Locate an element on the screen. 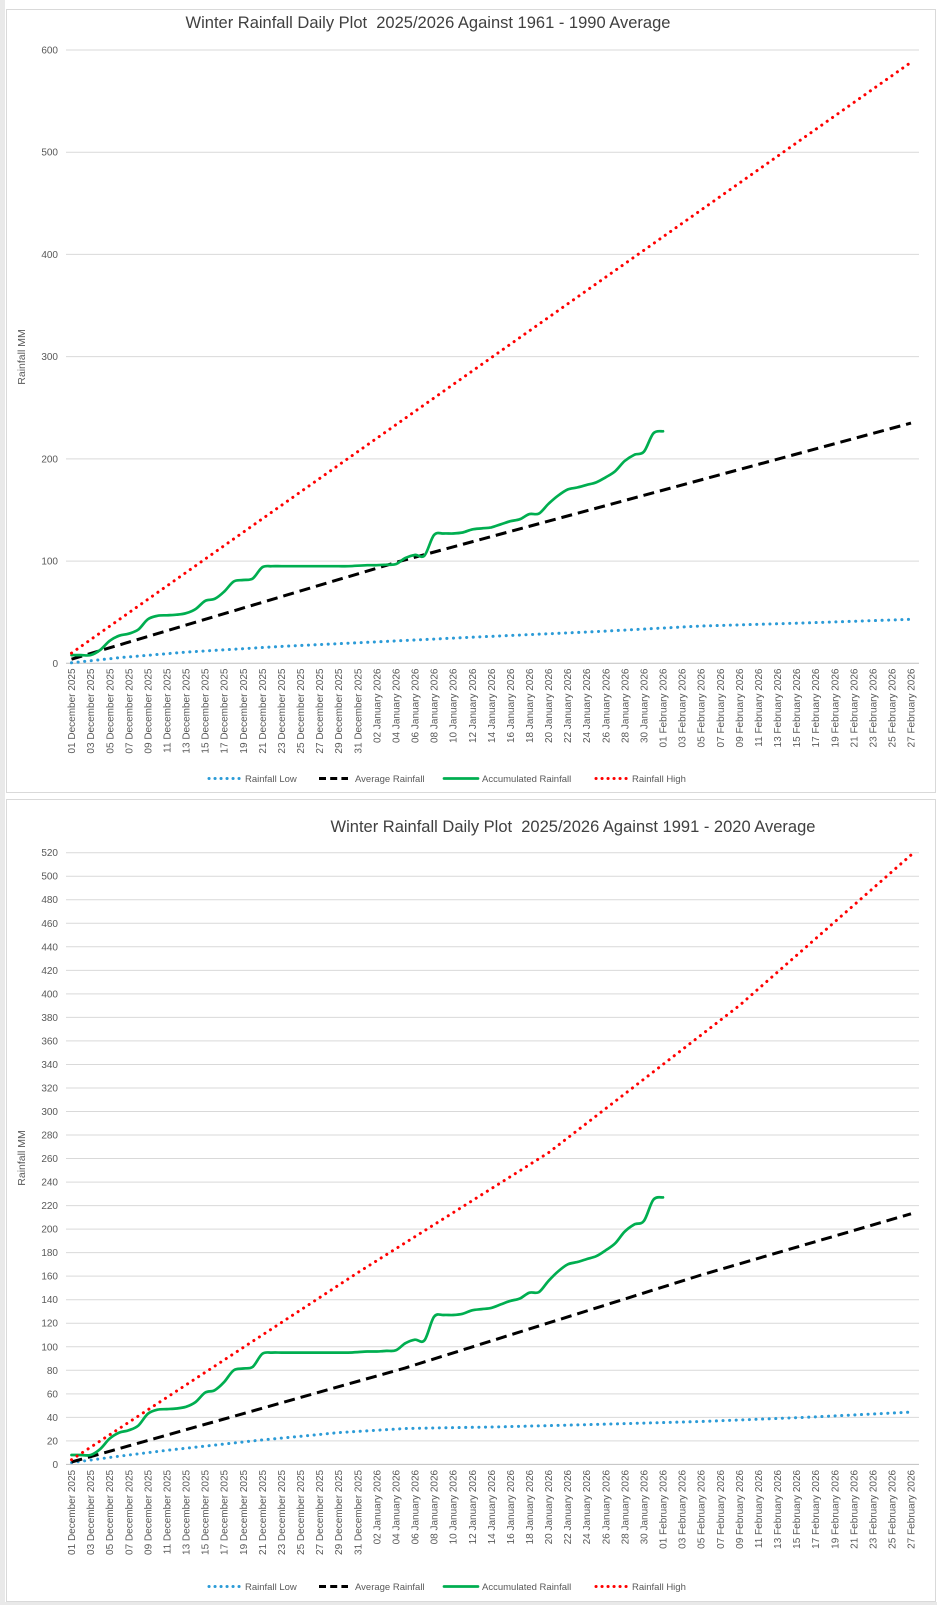 The image size is (937, 1605). legend-label: Average Rainfall is located at coordinates (390, 779).